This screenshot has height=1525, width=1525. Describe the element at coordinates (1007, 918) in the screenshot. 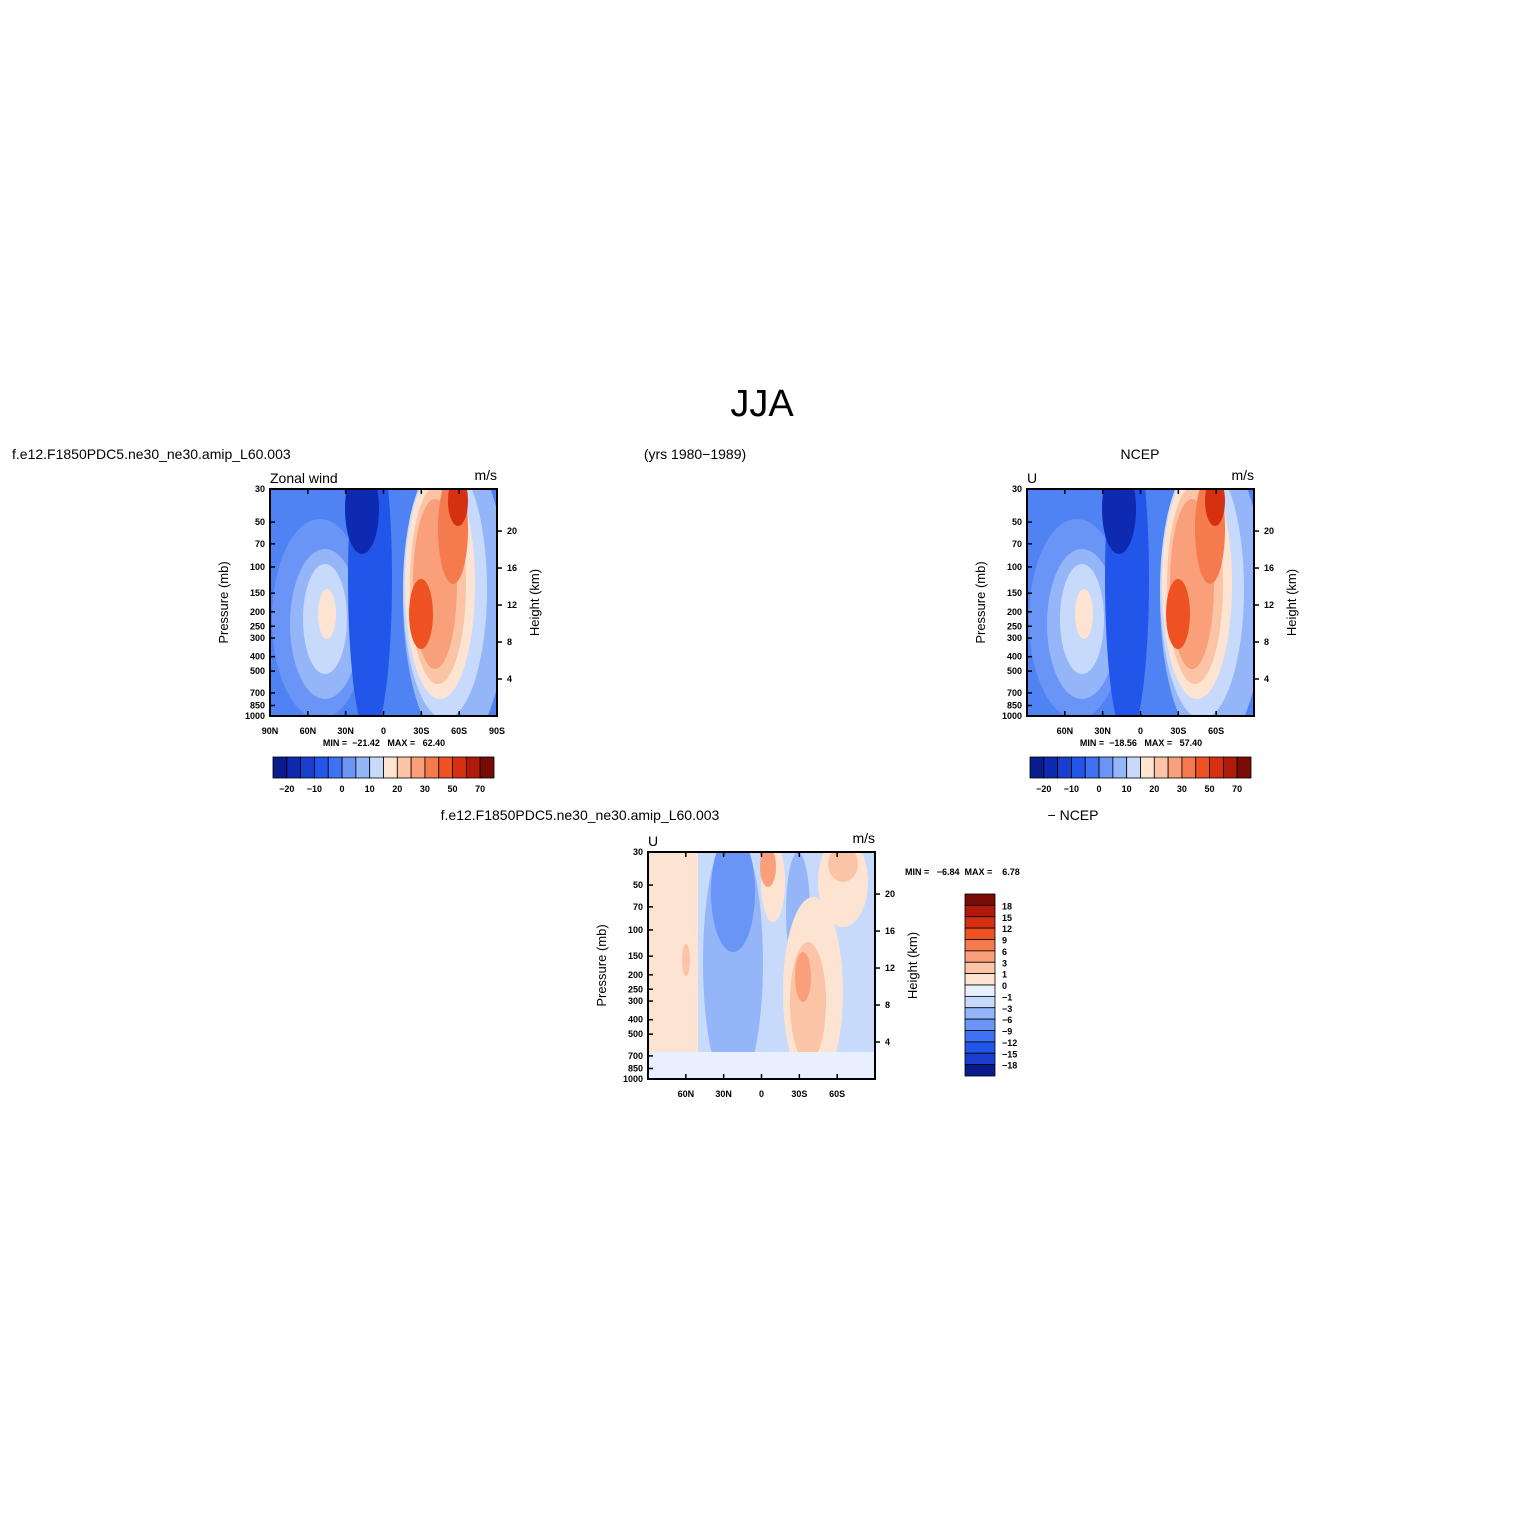

I see `colorbar-label: 15` at that location.